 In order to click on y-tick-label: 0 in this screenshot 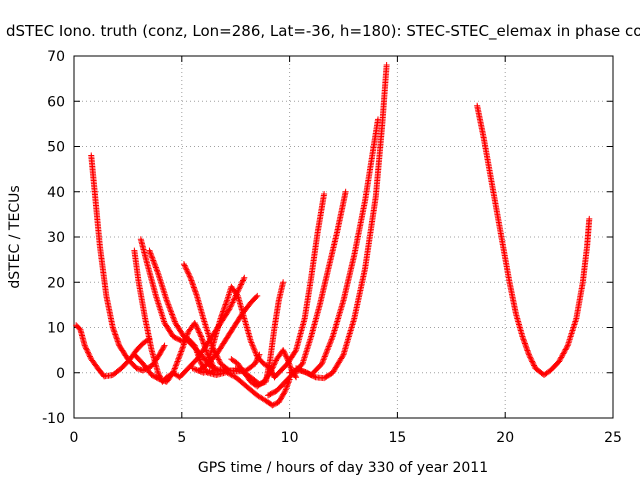, I will do `click(60, 374)`.